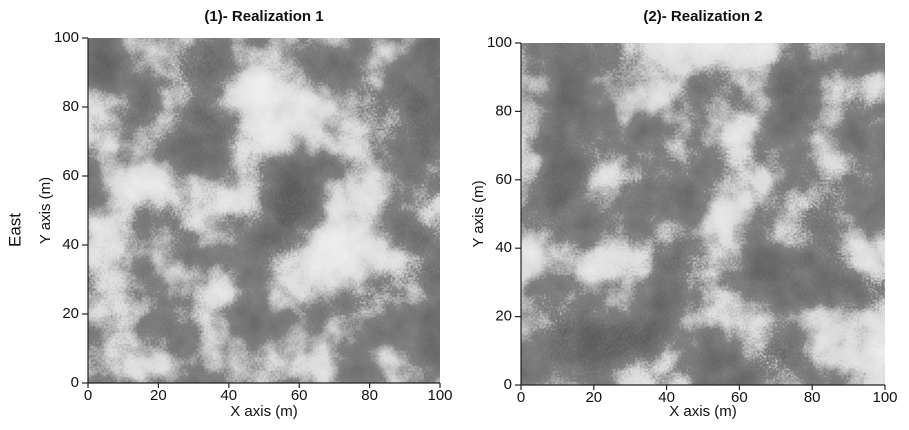 The height and width of the screenshot is (430, 909). What do you see at coordinates (702, 16) in the screenshot?
I see `chart-title: (2)- Realization 2` at bounding box center [702, 16].